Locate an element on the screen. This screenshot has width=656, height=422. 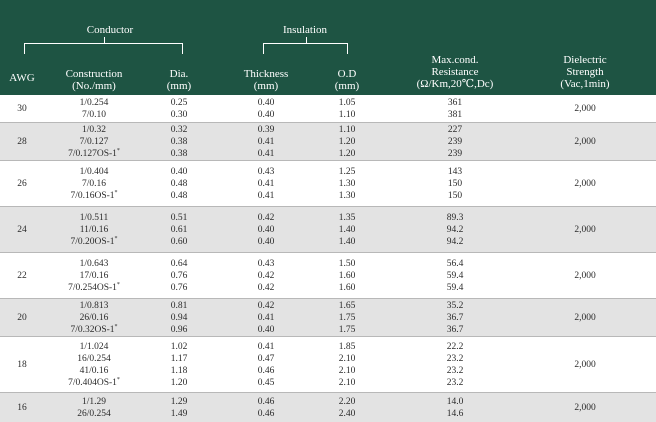
dia-value: 0.94 is located at coordinates (179, 318).